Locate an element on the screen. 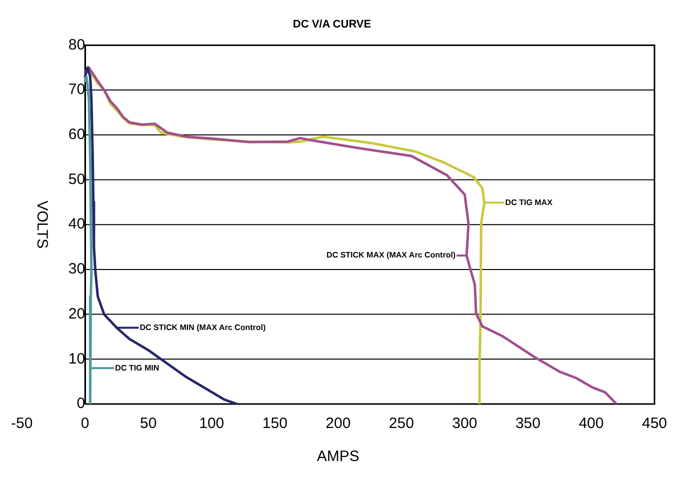  x-tick-label: -50 is located at coordinates (21, 423).